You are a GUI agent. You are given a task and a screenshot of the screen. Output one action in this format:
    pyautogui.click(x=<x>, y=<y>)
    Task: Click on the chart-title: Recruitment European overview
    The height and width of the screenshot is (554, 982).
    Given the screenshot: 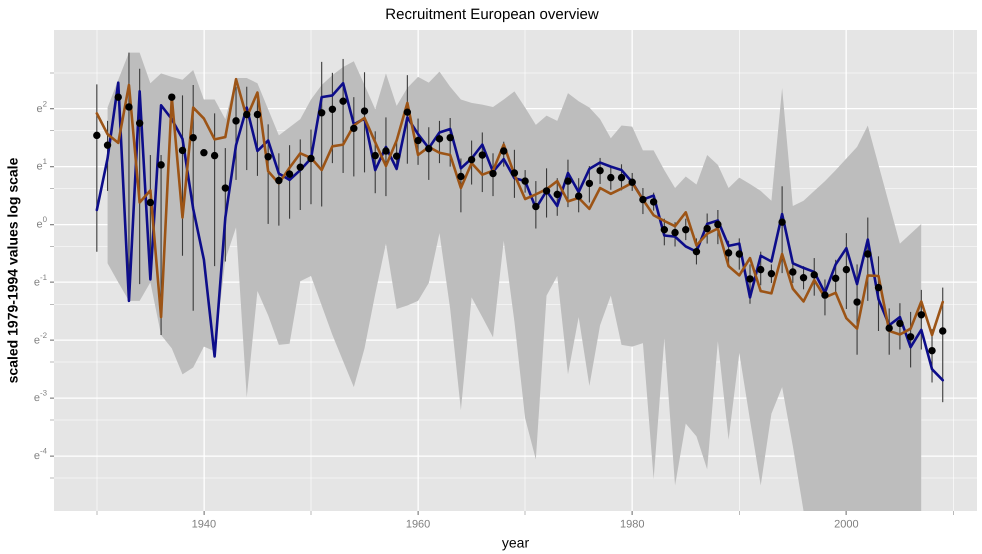 What is the action you would take?
    pyautogui.click(x=492, y=15)
    